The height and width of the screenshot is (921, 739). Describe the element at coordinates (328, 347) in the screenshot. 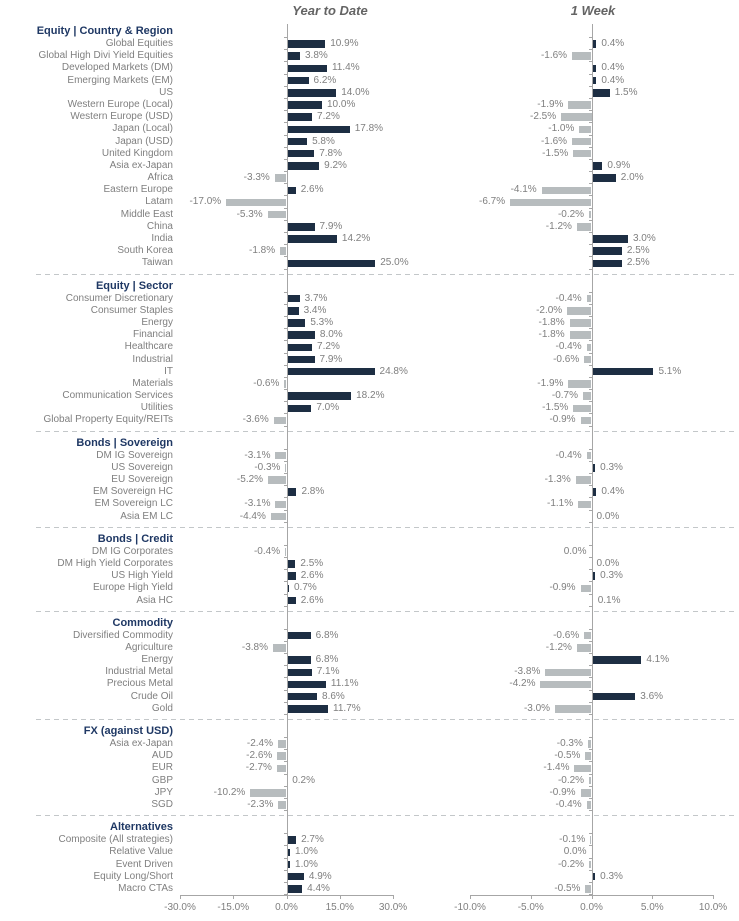

I see `value-label: 7.2%` at that location.